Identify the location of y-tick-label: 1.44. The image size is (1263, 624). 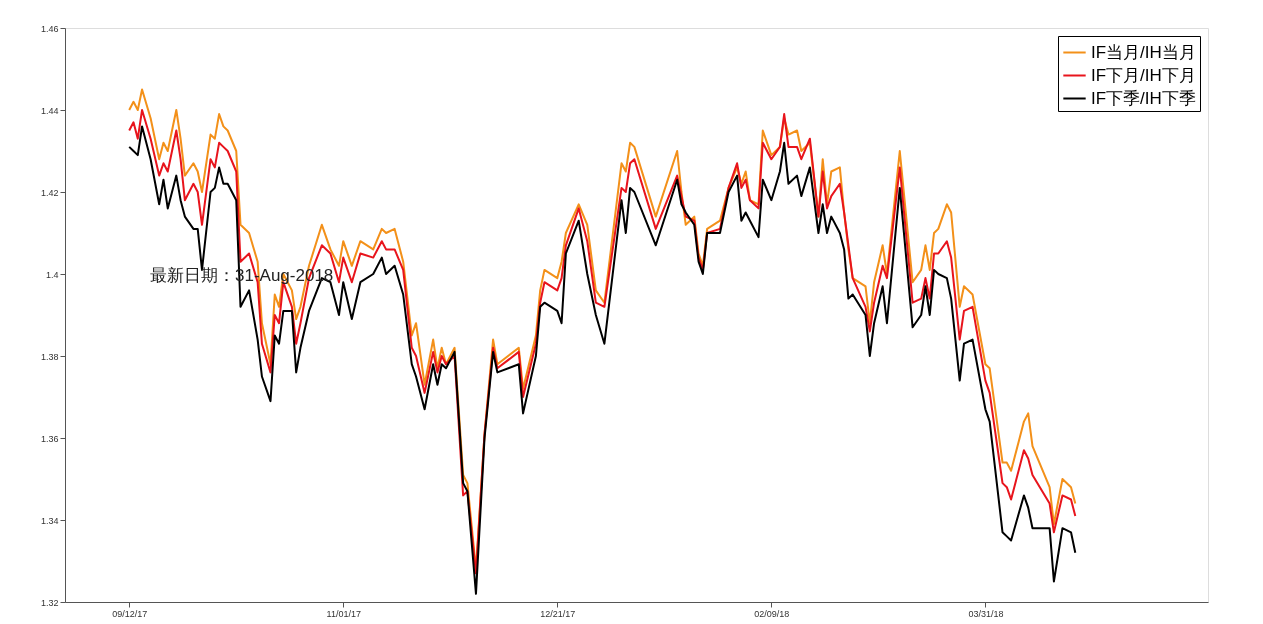
(49, 110).